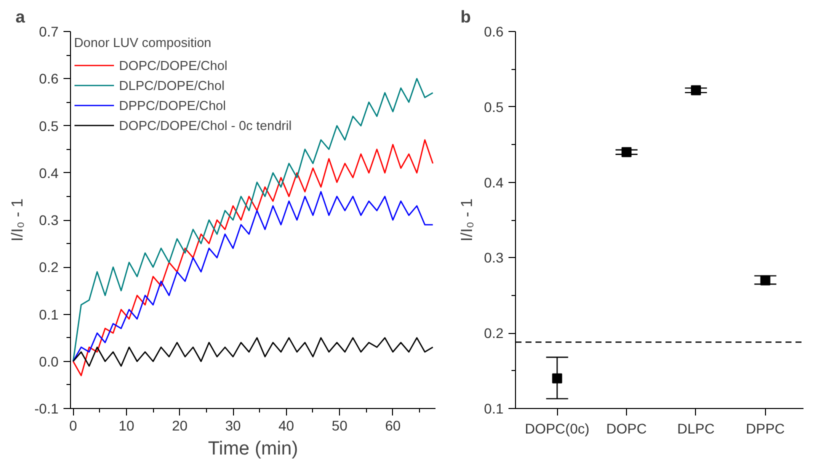 This screenshot has width=831, height=465. What do you see at coordinates (765, 428) in the screenshot?
I see `x-tick-label: DPPC` at bounding box center [765, 428].